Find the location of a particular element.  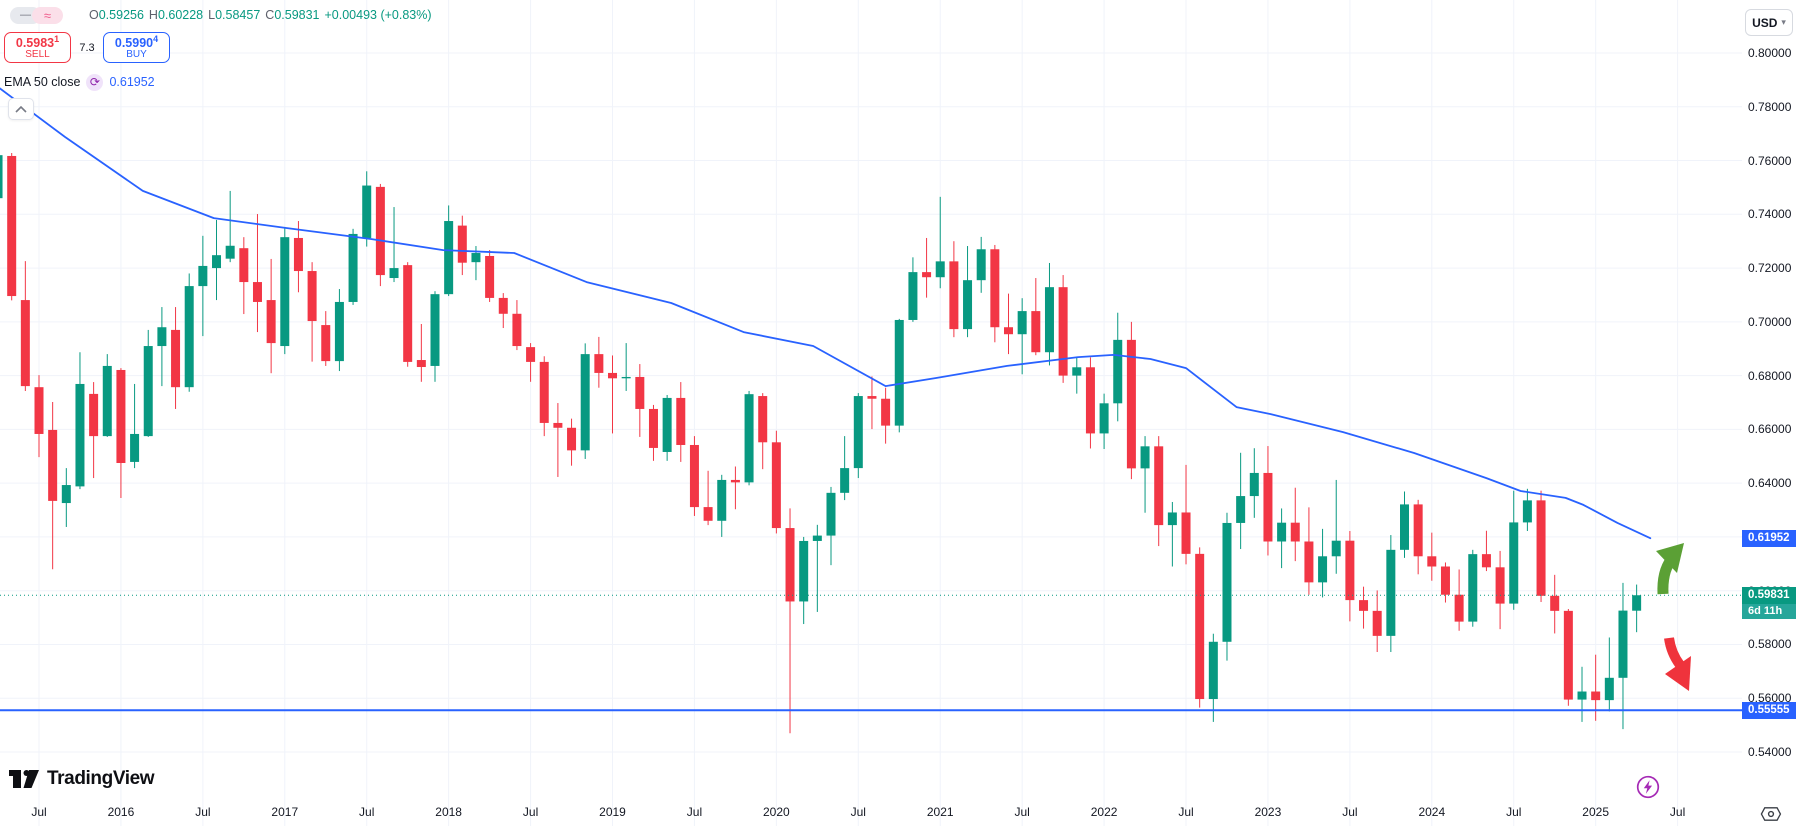

collapse-legend-button is located at coordinates (21, 109).